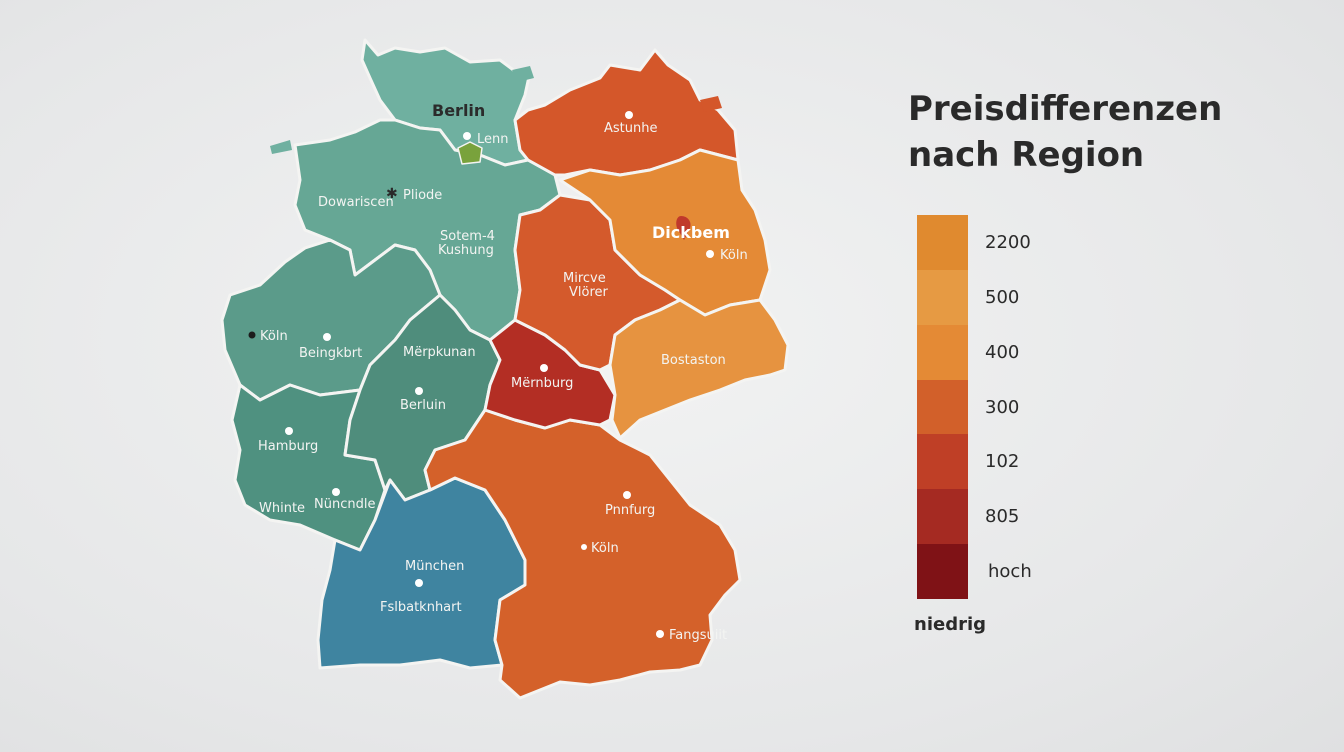  What do you see at coordinates (252, 335) in the screenshot?
I see `city-dot-dark` at bounding box center [252, 335].